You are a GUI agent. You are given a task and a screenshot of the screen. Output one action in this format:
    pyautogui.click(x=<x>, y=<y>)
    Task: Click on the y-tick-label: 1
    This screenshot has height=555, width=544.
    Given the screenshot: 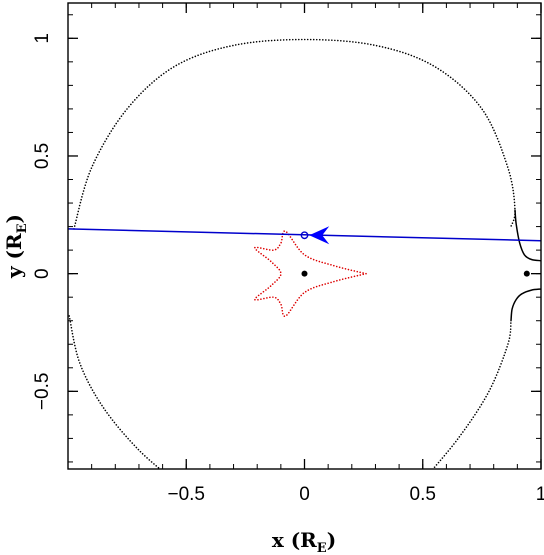 What is the action you would take?
    pyautogui.click(x=42, y=38)
    